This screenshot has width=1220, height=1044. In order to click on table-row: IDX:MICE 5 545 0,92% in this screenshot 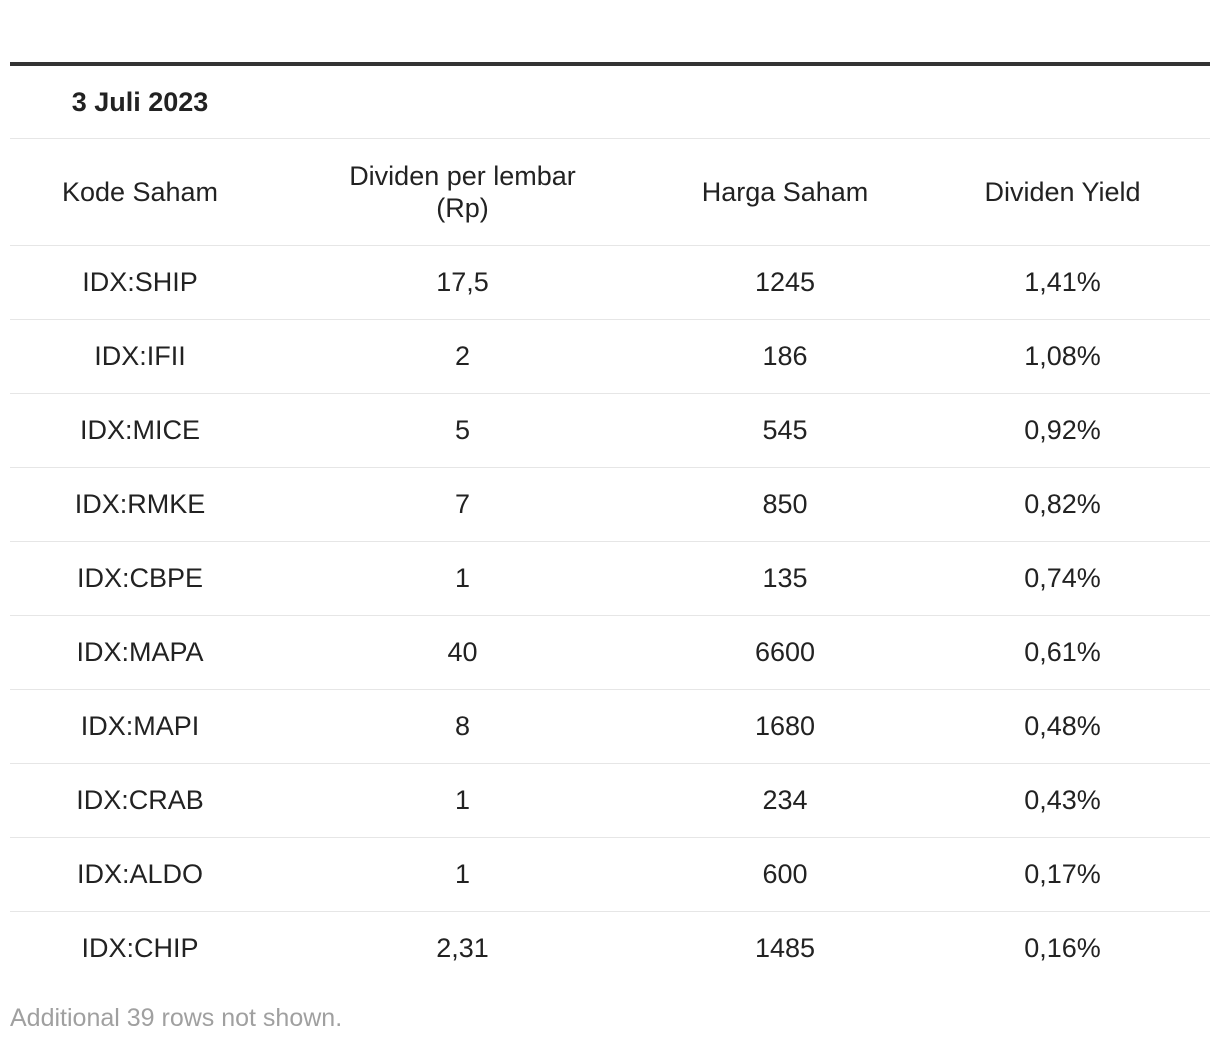, I will do `click(610, 431)`.